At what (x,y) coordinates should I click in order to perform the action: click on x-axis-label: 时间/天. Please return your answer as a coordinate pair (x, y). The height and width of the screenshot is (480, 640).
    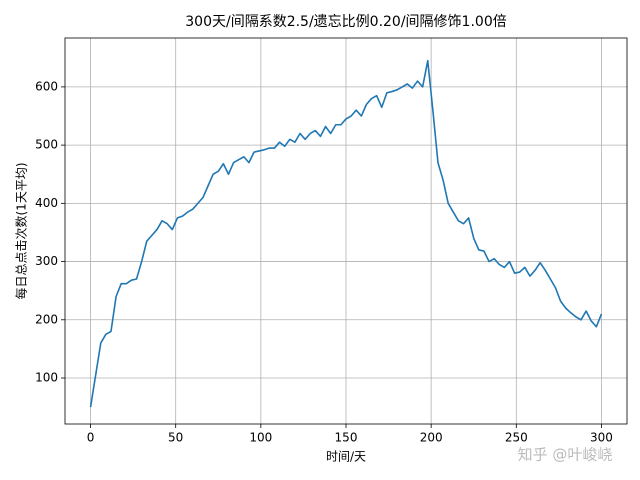
    Looking at the image, I should click on (346, 457).